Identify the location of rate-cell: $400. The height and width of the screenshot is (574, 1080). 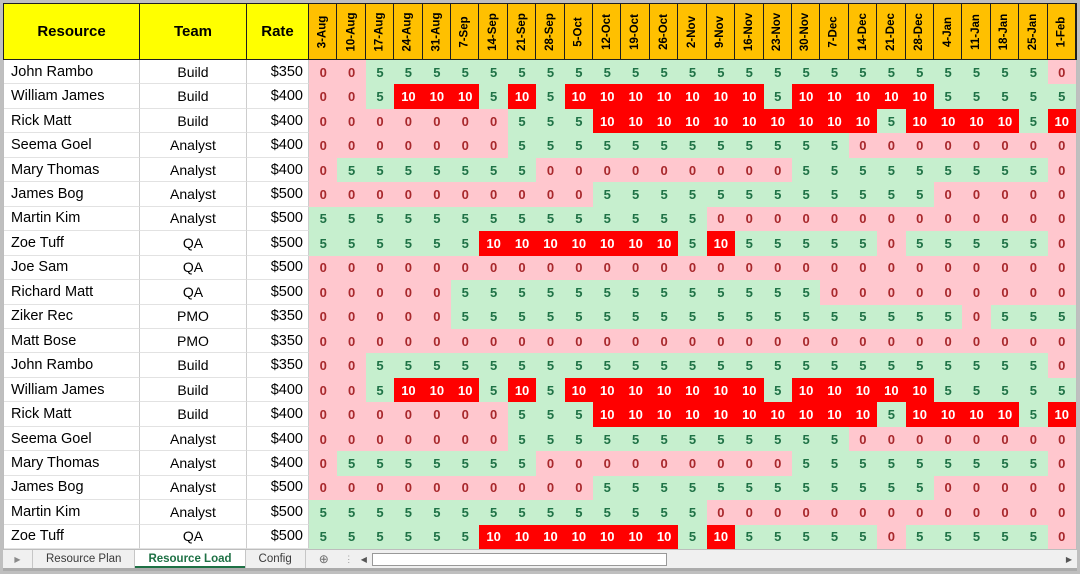
(278, 170).